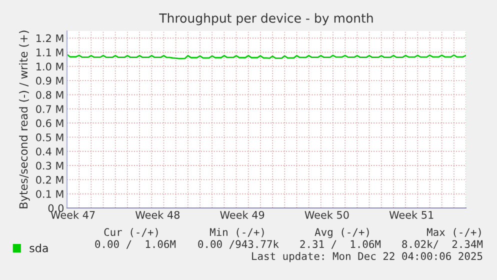 The image size is (497, 280). Describe the element at coordinates (266, 19) in the screenshot. I see `chart-title: Throughput per device - by month` at that location.